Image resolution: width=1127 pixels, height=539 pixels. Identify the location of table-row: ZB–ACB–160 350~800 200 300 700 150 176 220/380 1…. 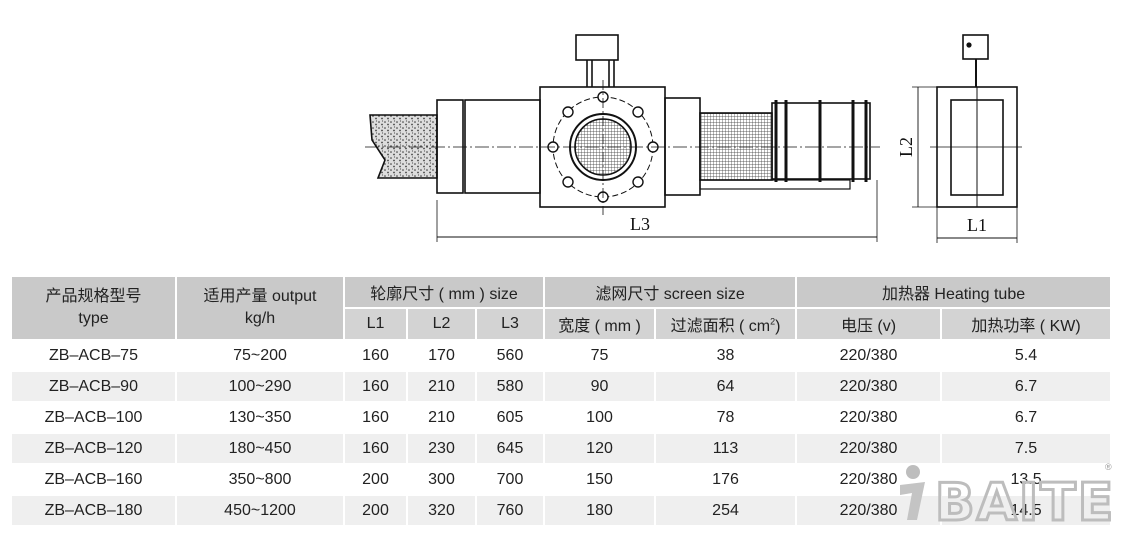
(561, 479).